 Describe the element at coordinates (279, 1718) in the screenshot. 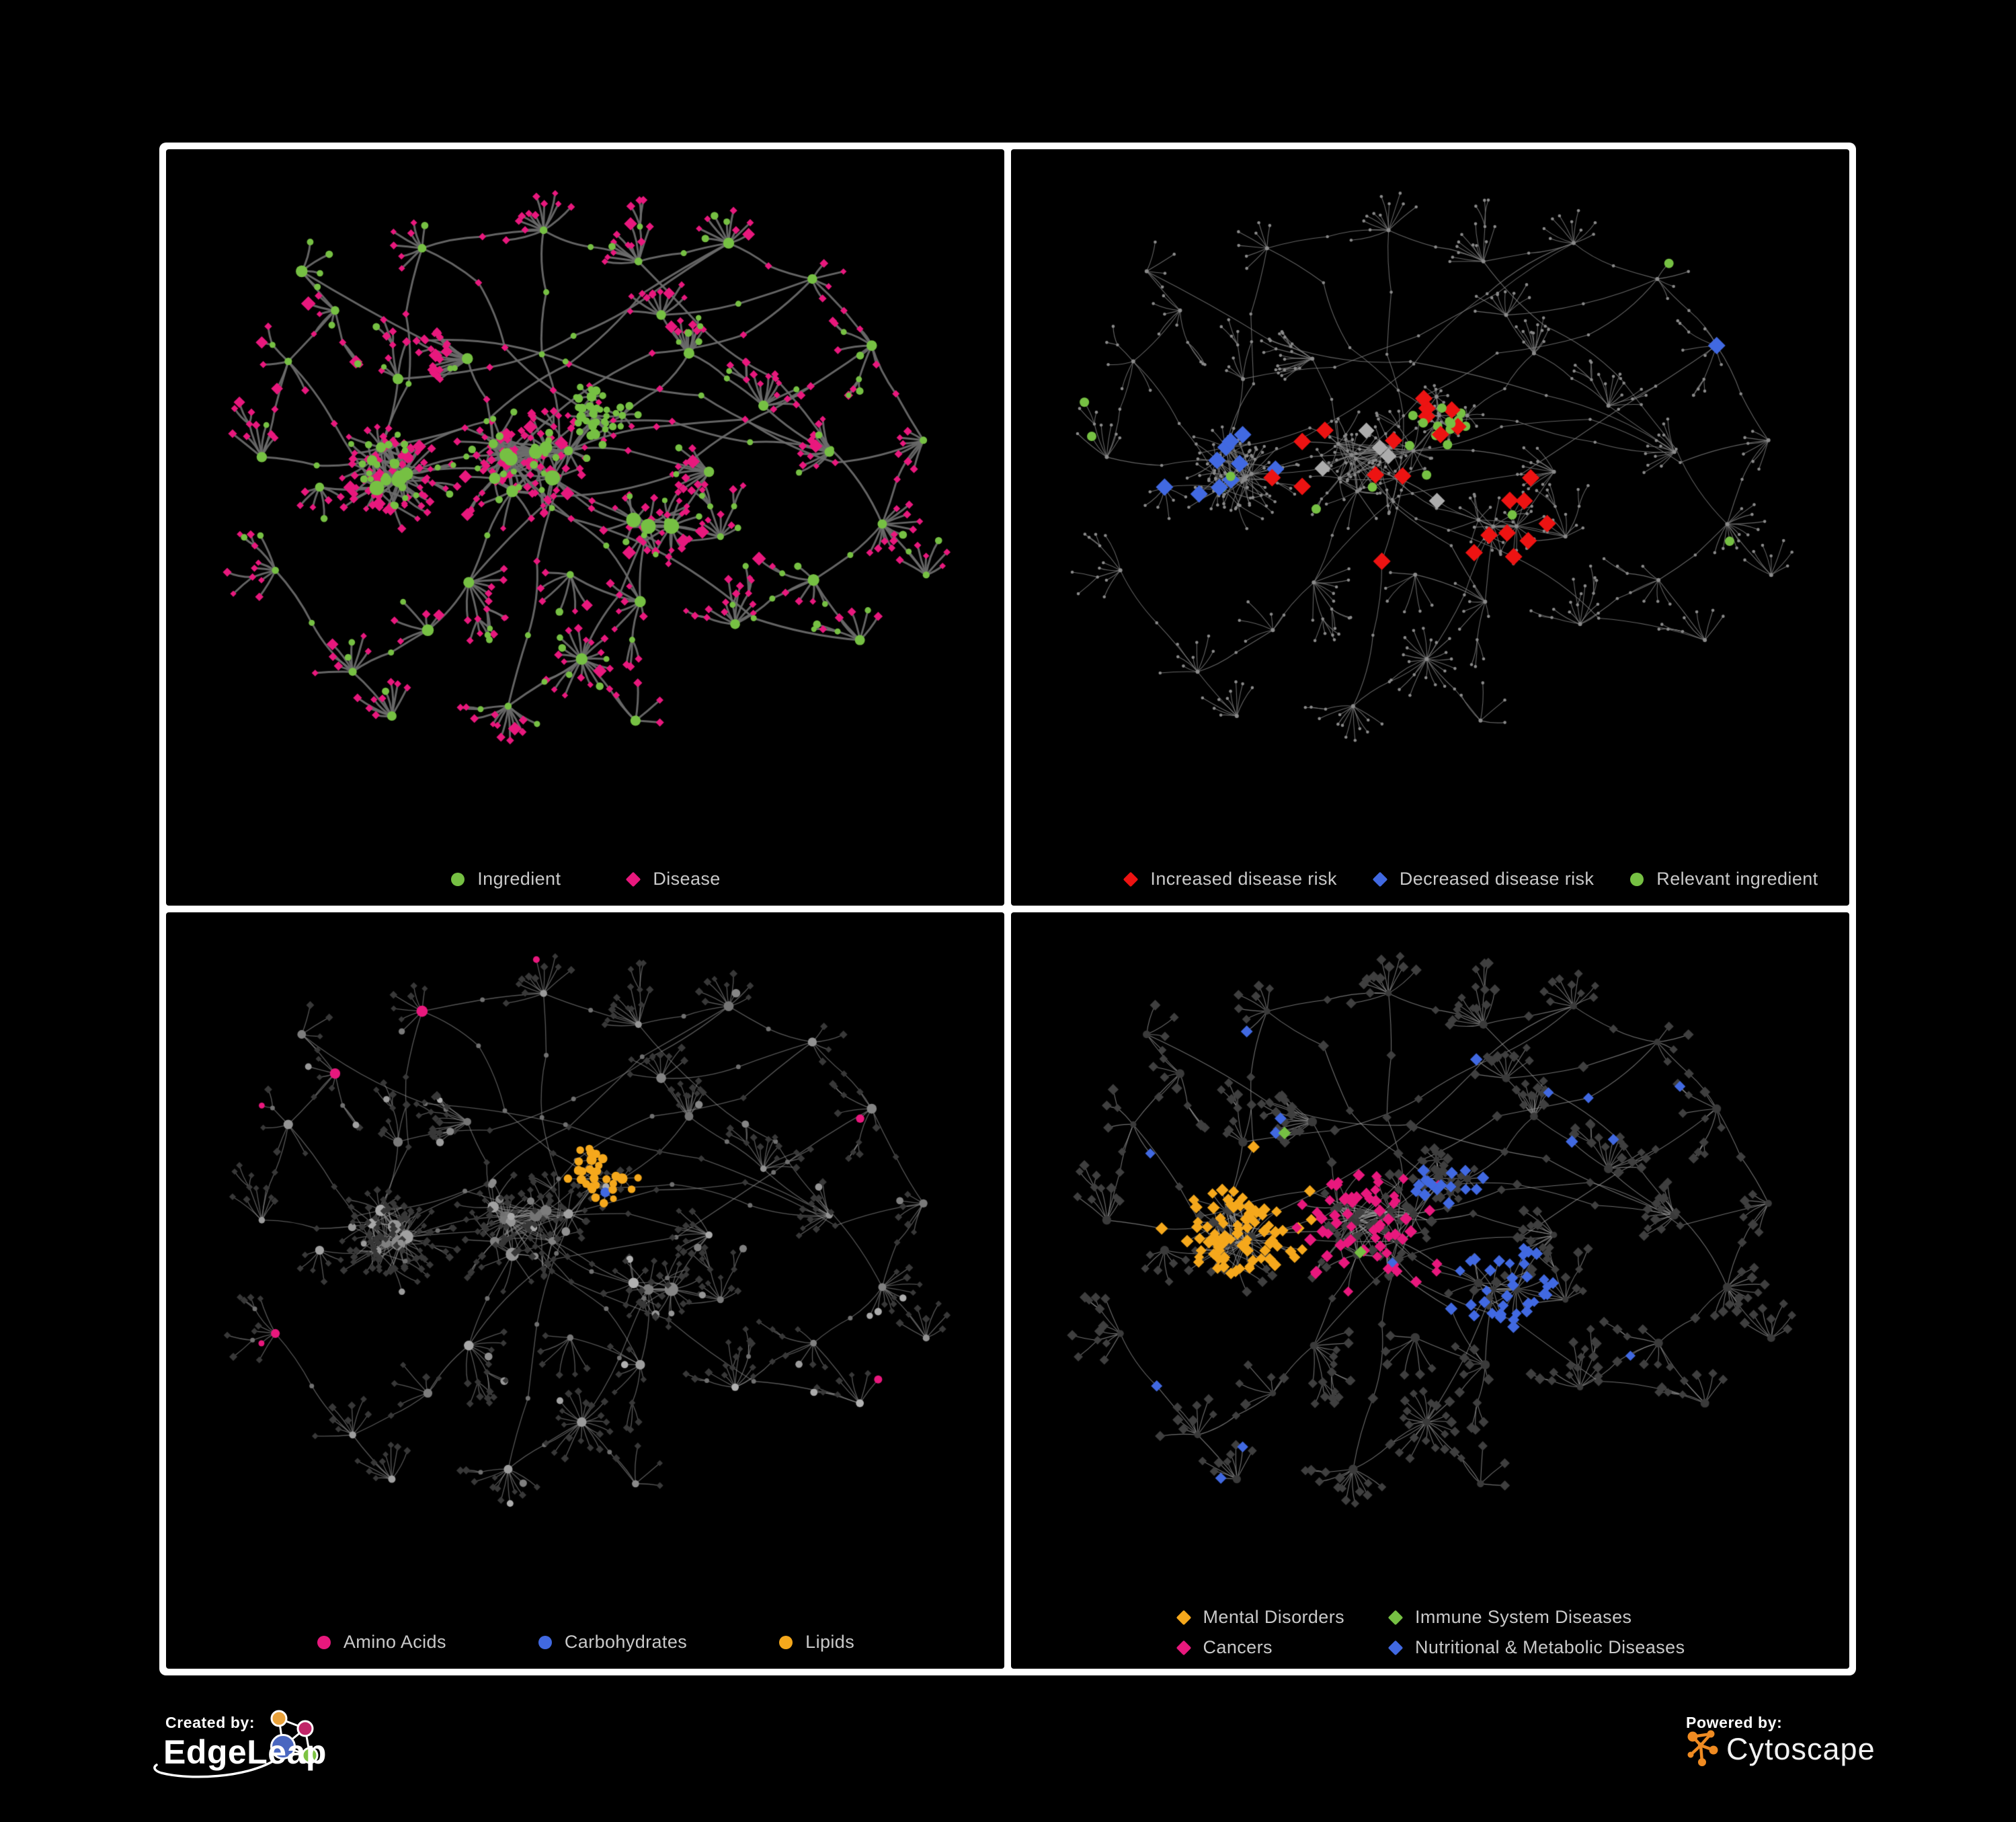

I see `edgeleap-node-orange` at that location.